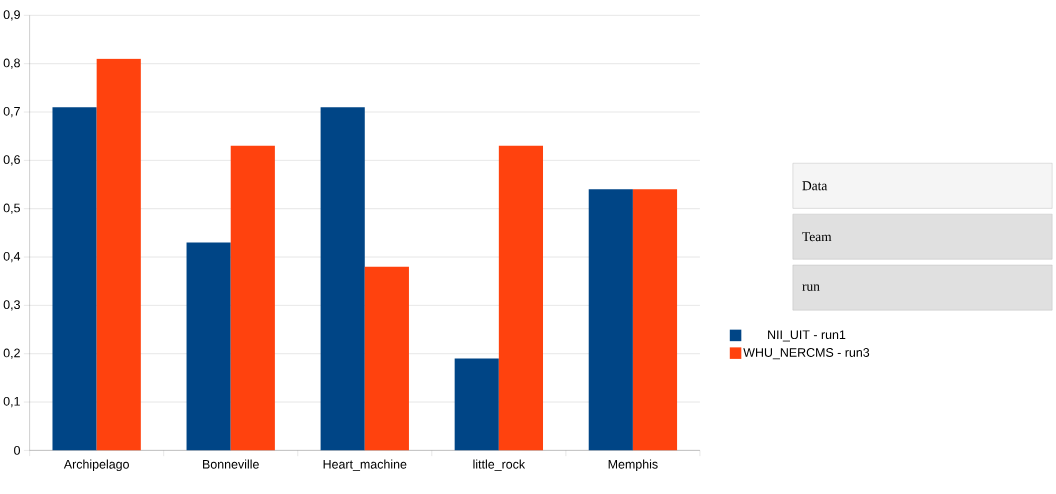  What do you see at coordinates (807, 336) in the screenshot?
I see `legend-label: NII_UIT - run1` at bounding box center [807, 336].